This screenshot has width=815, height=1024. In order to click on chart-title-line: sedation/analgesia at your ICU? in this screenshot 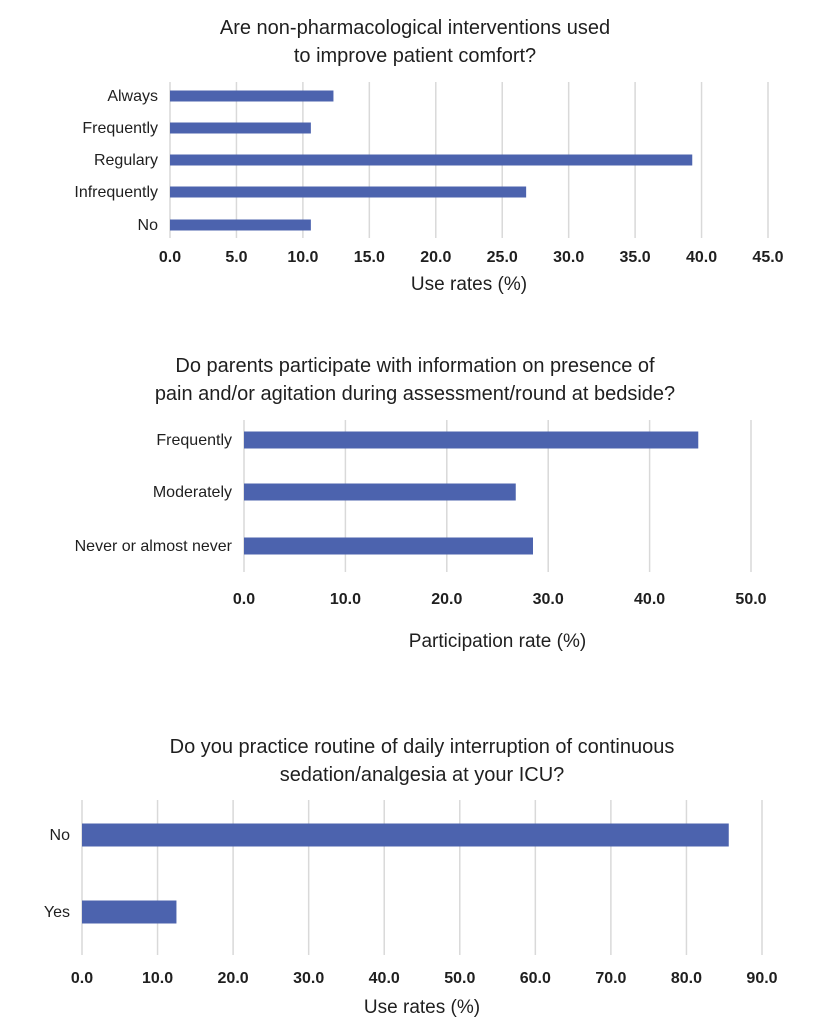, I will do `click(422, 775)`.